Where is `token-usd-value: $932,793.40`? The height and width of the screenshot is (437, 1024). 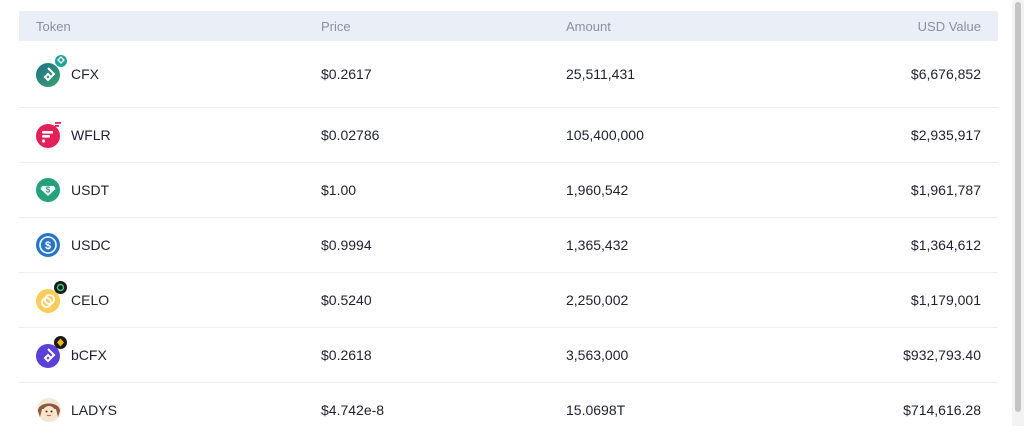
token-usd-value: $932,793.40 is located at coordinates (942, 355).